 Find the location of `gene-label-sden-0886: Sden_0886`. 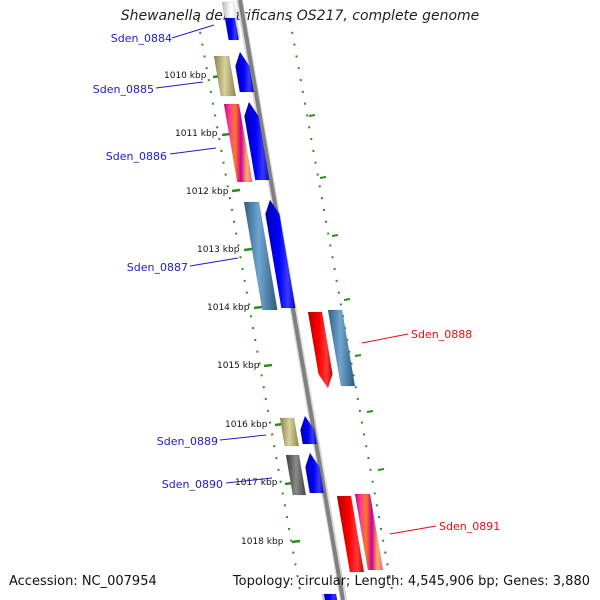

gene-label-sden-0886: Sden_0886 is located at coordinates (136, 156).